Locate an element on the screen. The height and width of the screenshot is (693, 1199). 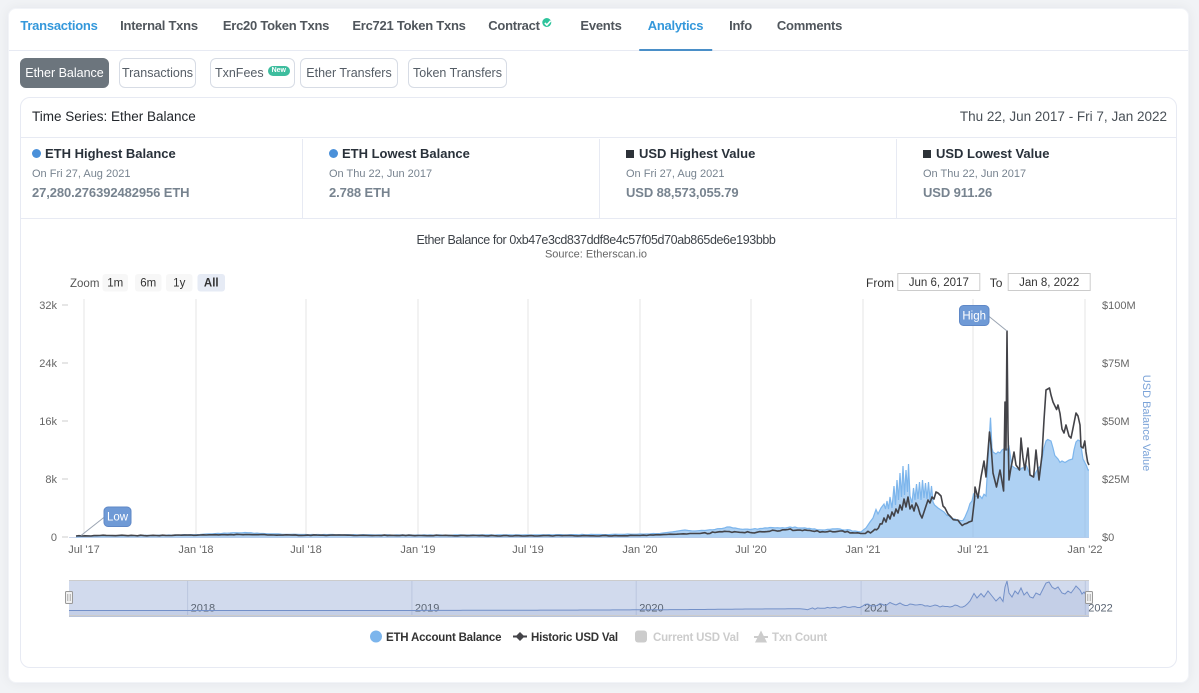
svg-text: Jan '22 is located at coordinates (1084, 550).